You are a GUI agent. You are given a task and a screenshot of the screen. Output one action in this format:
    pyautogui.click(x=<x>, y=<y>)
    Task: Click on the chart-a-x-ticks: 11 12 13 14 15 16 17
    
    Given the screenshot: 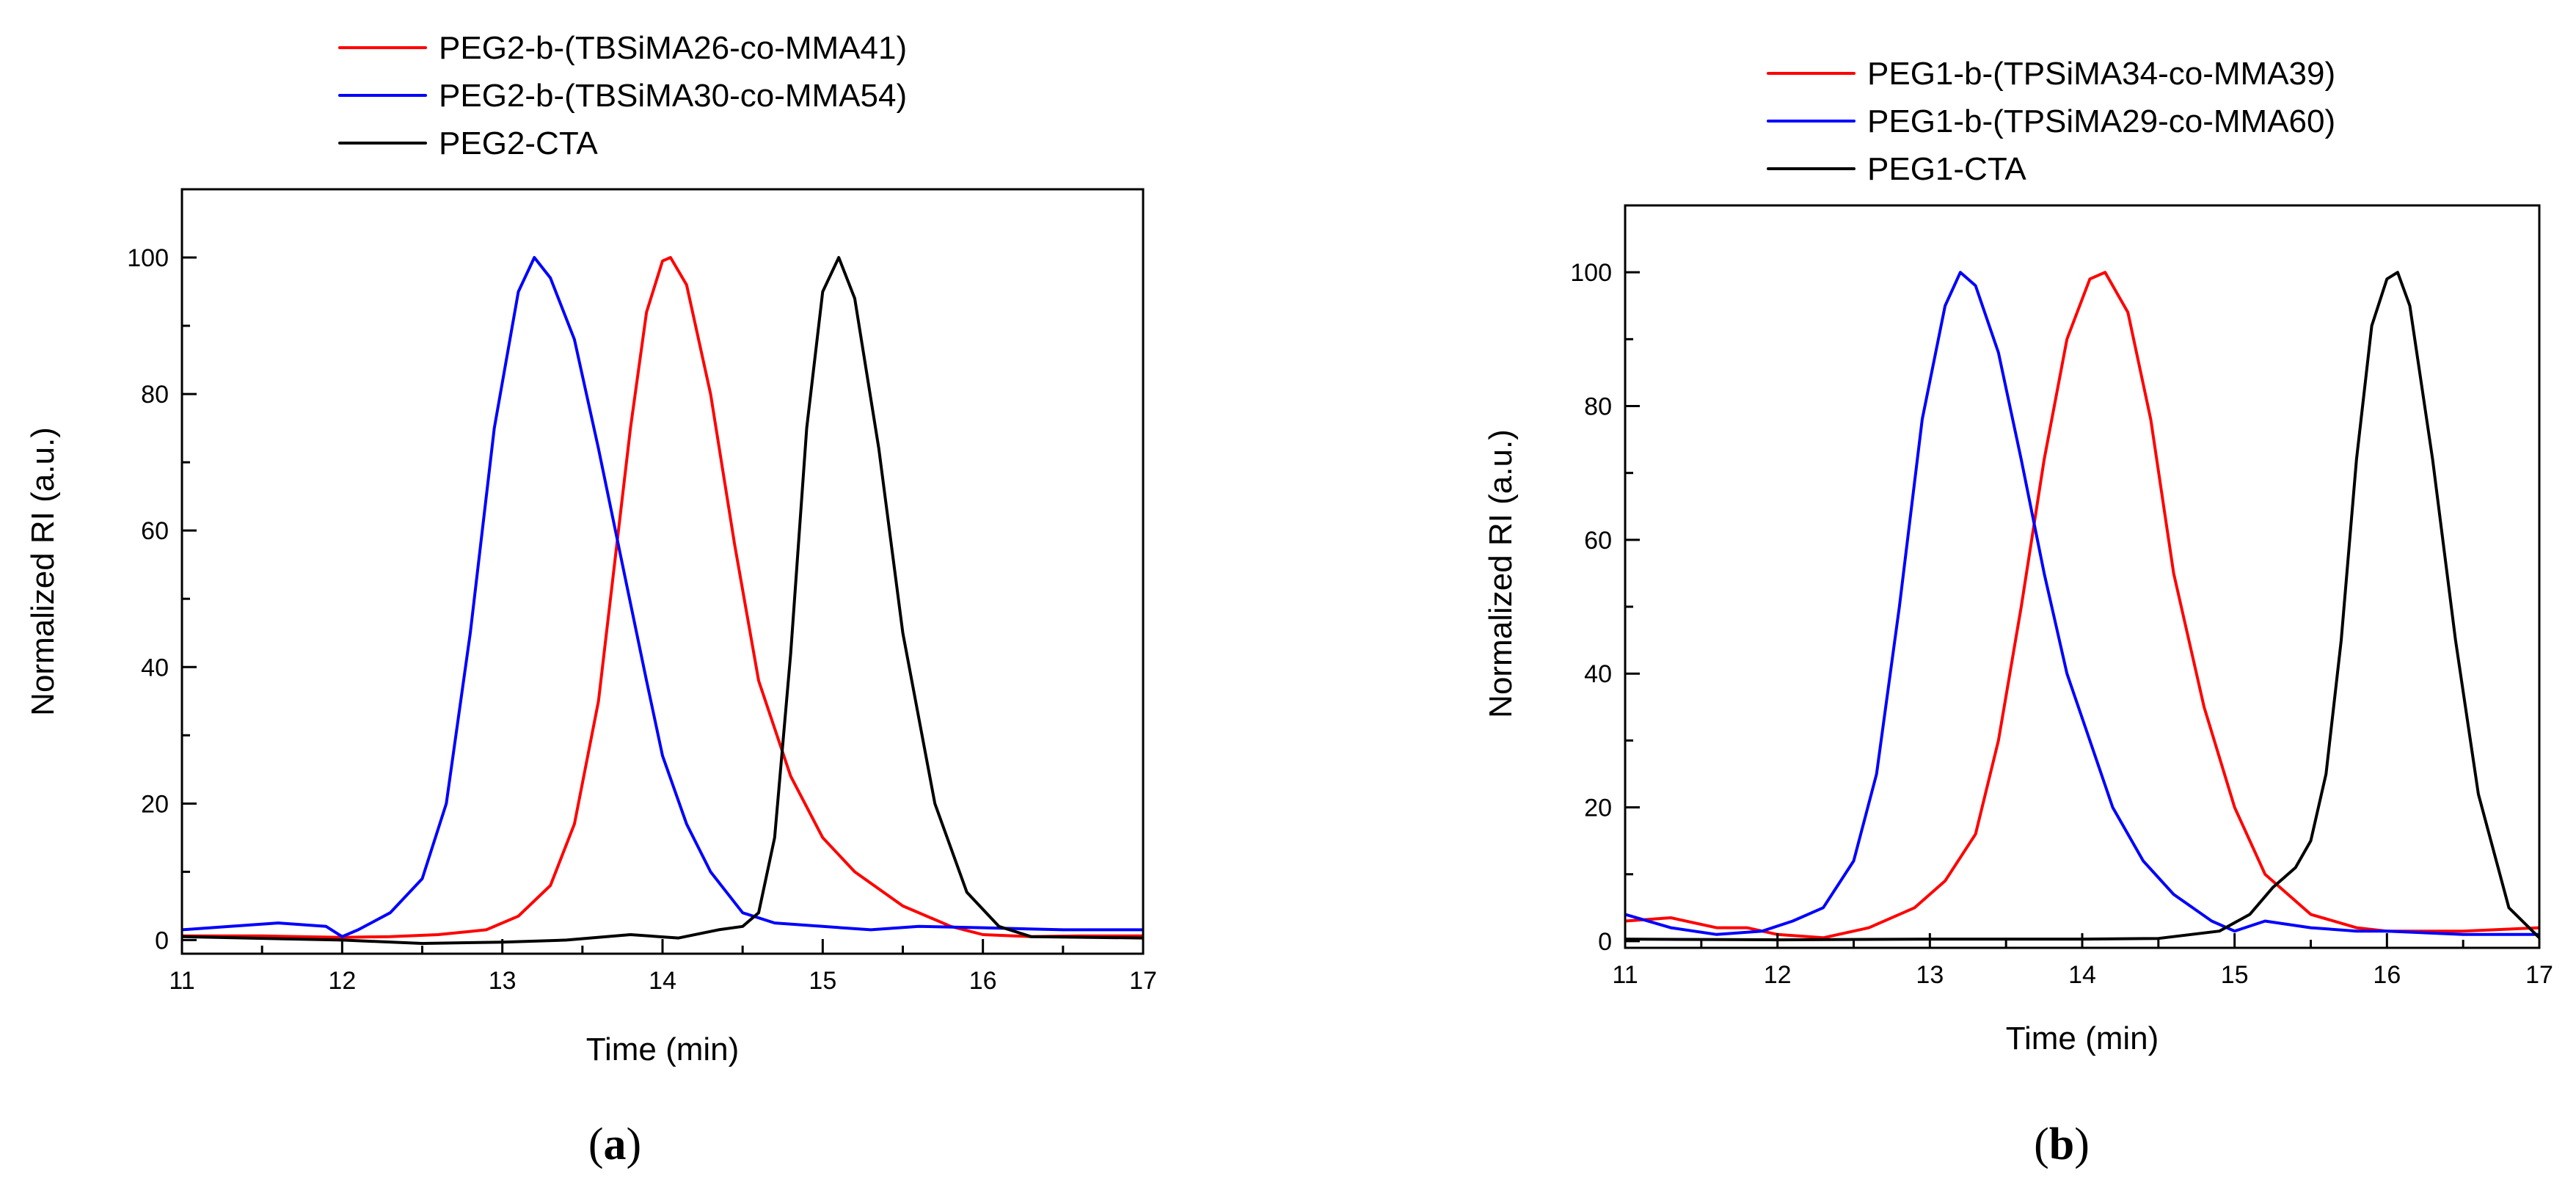 What is the action you would take?
    pyautogui.click(x=663, y=967)
    